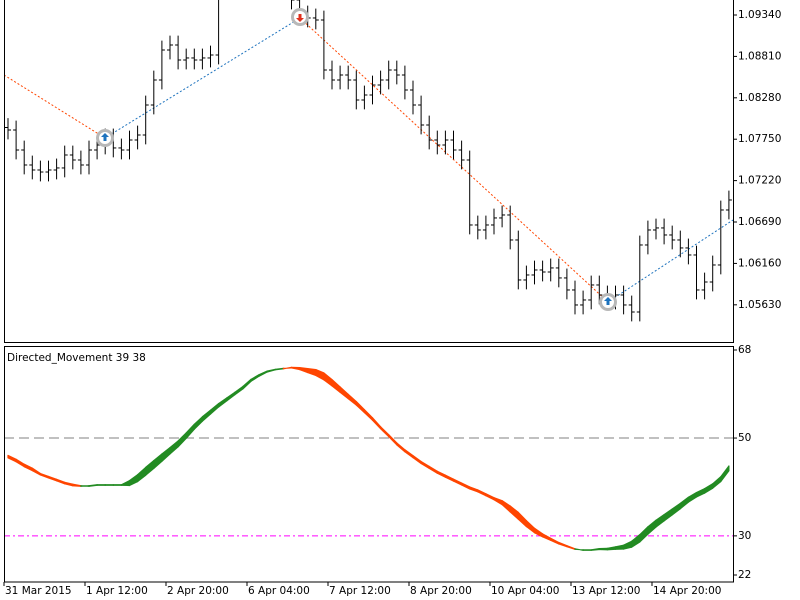 The image size is (800, 600). Describe the element at coordinates (759, 181) in the screenshot. I see `y-tick-label: 1.07220` at that location.